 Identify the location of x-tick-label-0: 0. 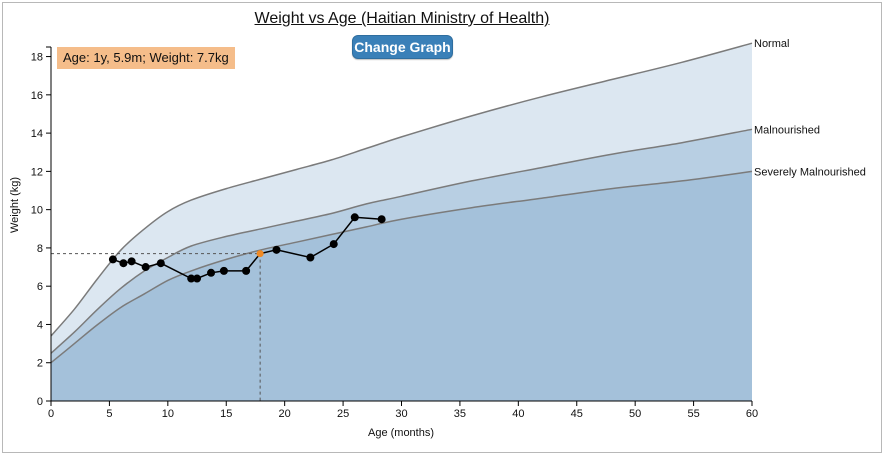
(51, 414).